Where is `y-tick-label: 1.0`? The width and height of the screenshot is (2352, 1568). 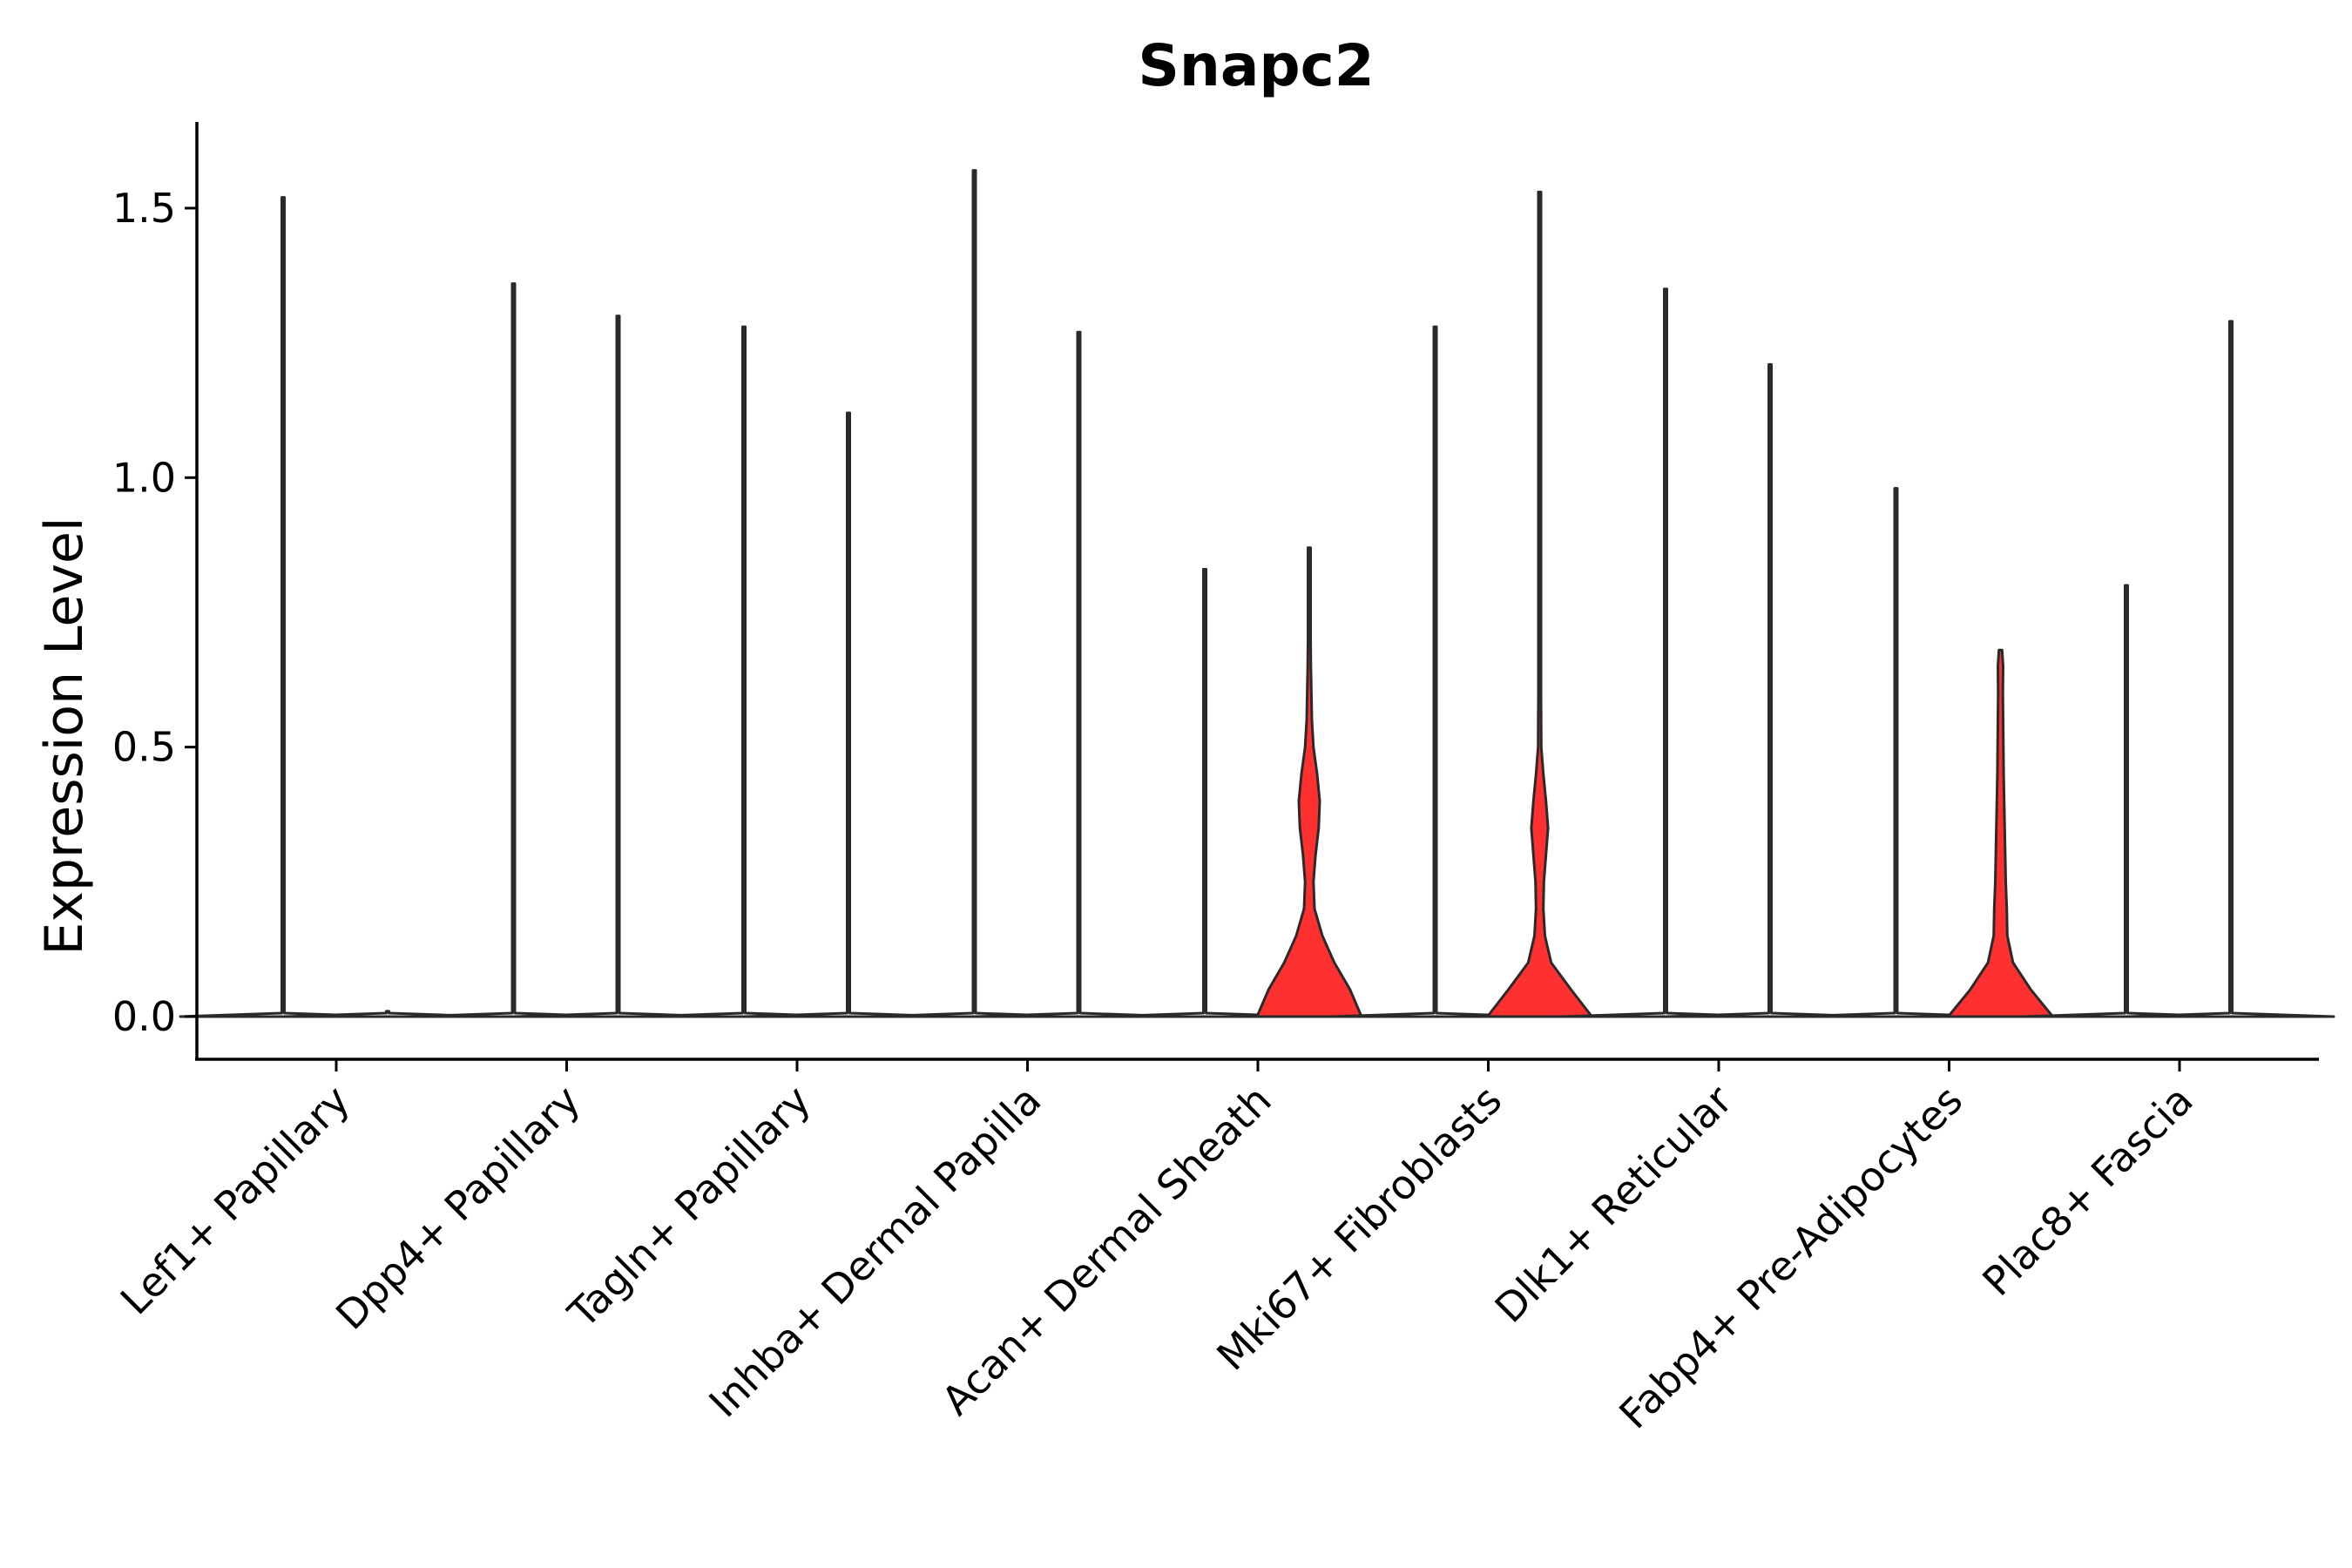
y-tick-label: 1.0 is located at coordinates (144, 477).